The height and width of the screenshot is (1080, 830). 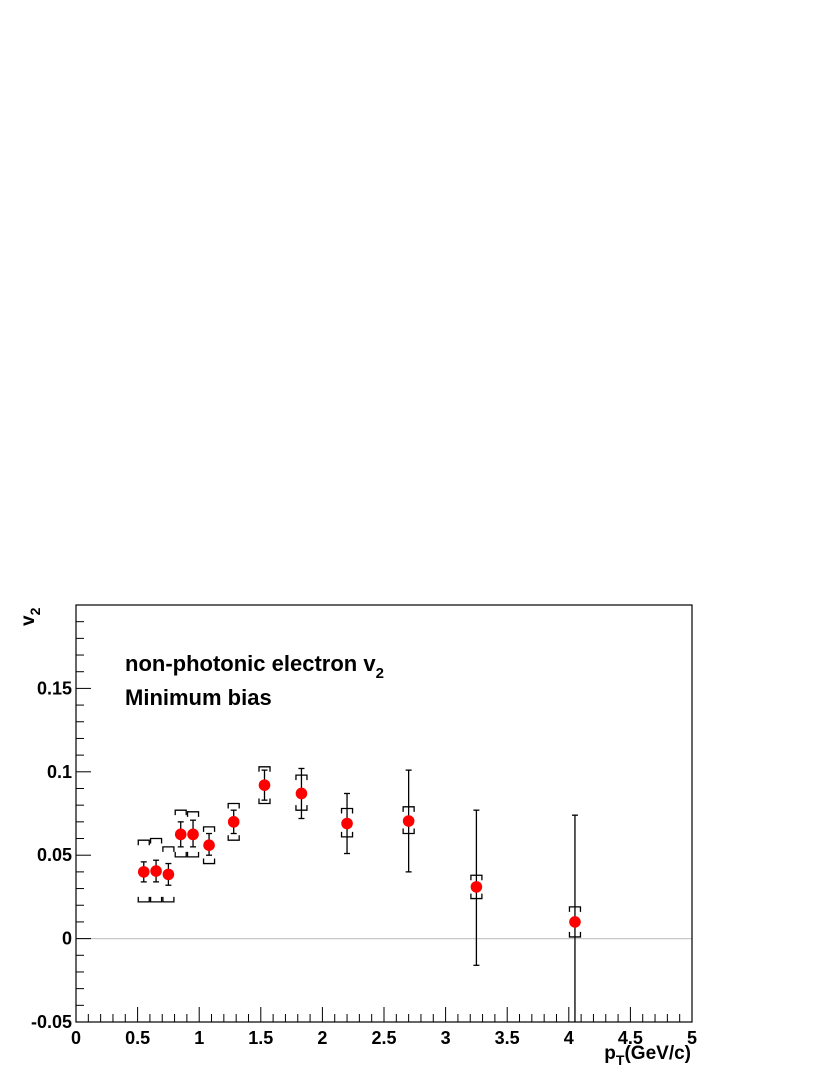 I want to click on x-axis-title-unit: (GeV/c), so click(x=657, y=1053).